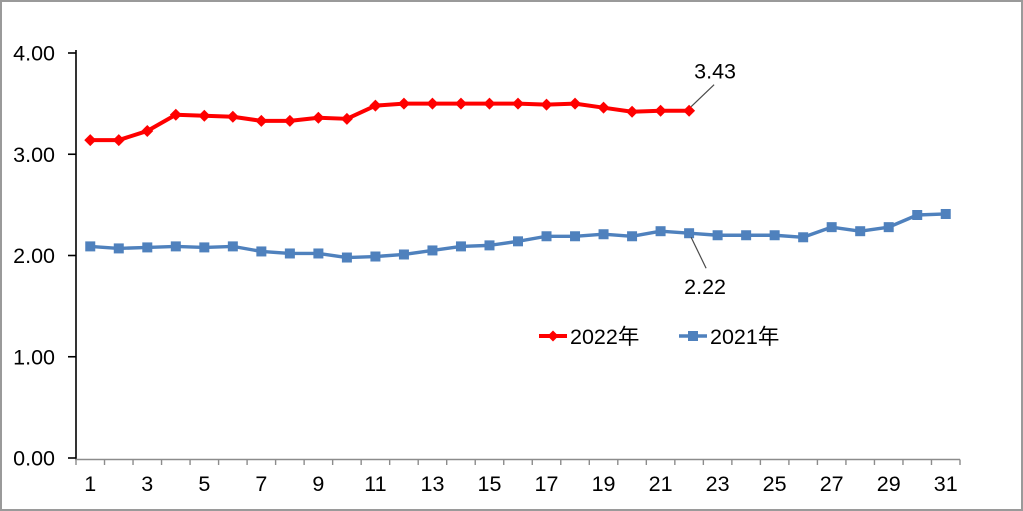 The image size is (1023, 511). I want to click on series-2021年-point-7, so click(261, 251).